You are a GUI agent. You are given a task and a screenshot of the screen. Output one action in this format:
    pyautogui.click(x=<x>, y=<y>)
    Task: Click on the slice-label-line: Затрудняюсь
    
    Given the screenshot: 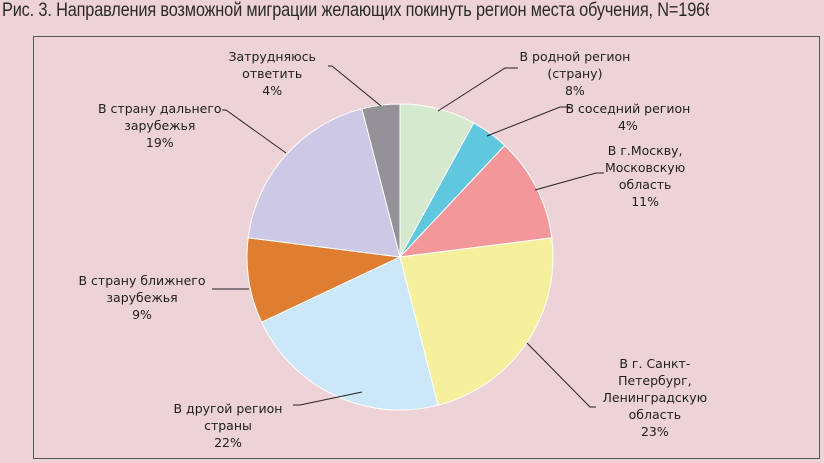 What is the action you would take?
    pyautogui.click(x=272, y=56)
    